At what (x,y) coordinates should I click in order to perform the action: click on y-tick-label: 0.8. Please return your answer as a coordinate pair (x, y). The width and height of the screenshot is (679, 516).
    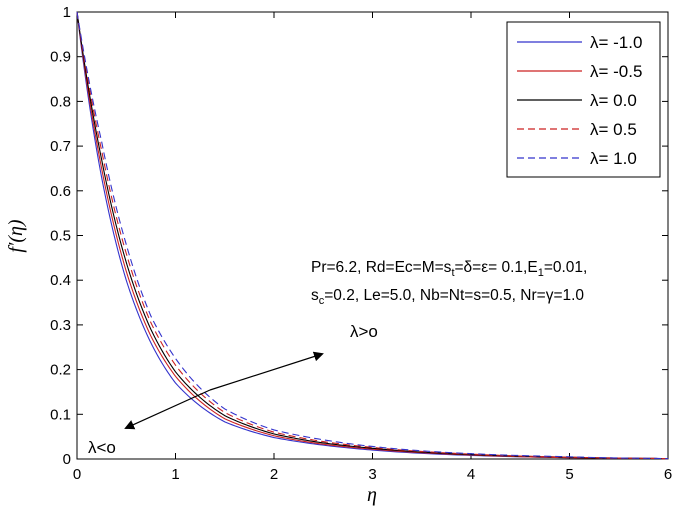
    Looking at the image, I should click on (60, 101).